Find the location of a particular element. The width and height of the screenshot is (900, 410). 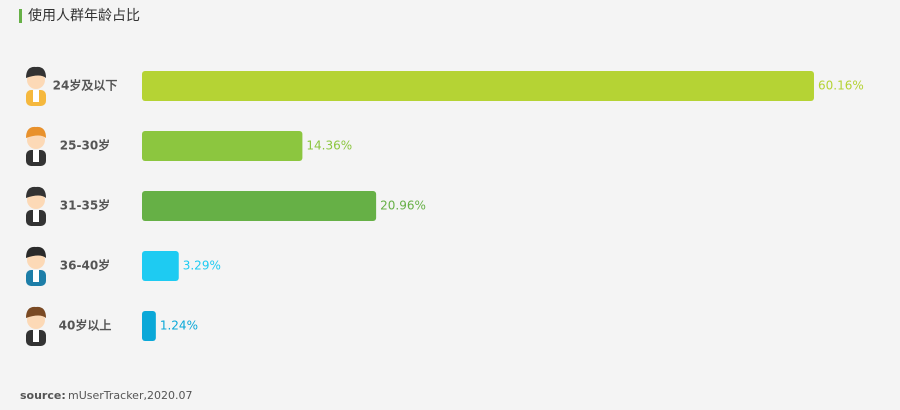

category-label: 31-35岁 is located at coordinates (85, 205).